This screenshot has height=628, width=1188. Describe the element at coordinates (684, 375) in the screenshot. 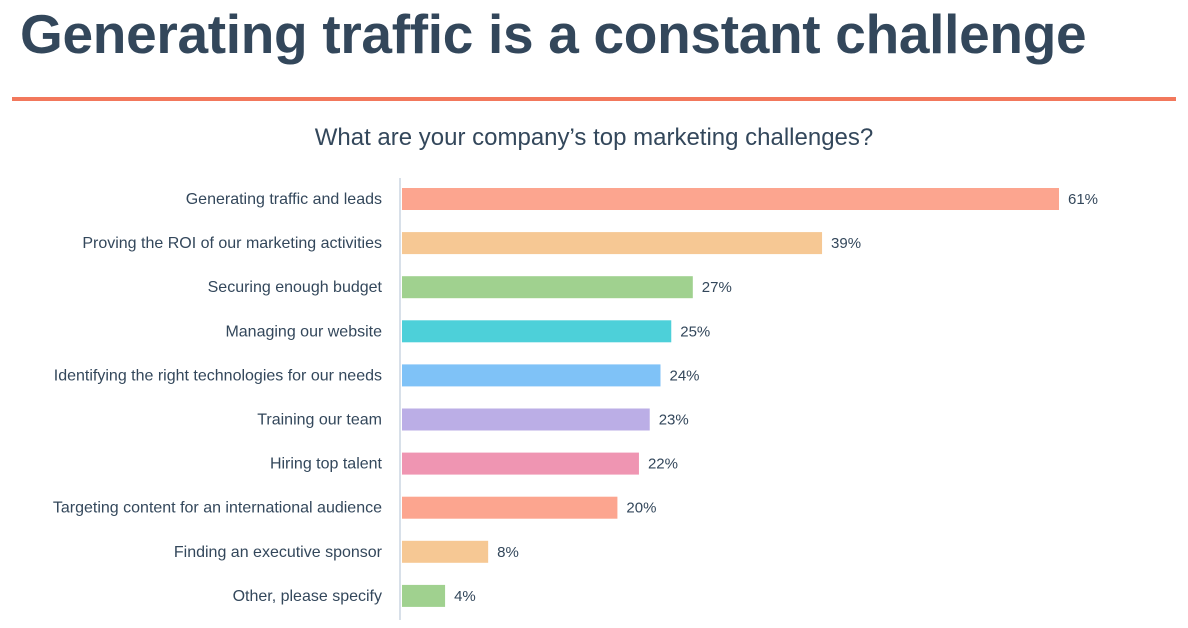

I see `value-label: 24%` at that location.